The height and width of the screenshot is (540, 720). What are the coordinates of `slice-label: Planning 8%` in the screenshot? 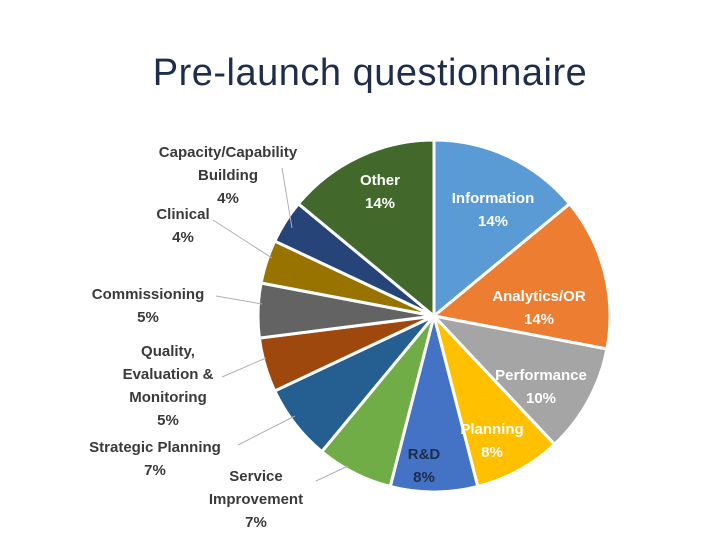 It's located at (491, 441).